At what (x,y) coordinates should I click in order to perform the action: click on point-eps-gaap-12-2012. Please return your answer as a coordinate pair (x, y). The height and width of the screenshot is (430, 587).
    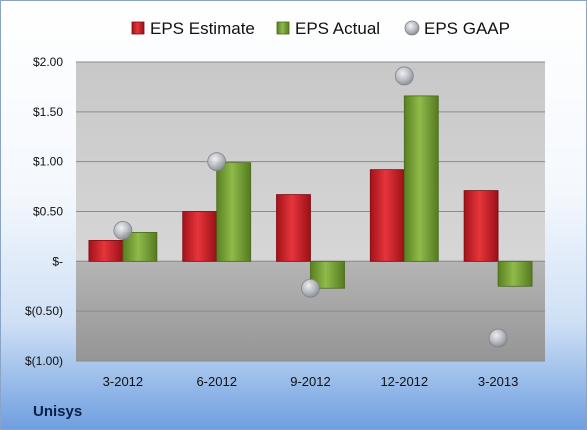
    Looking at the image, I should click on (404, 76).